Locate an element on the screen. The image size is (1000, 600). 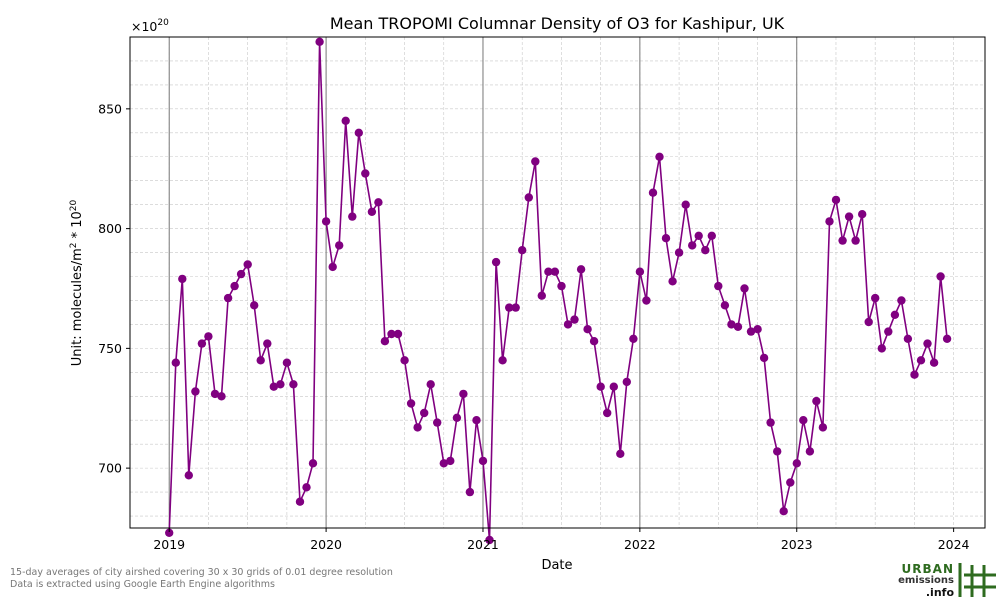
y-tick-label: 800 is located at coordinates (110, 228).